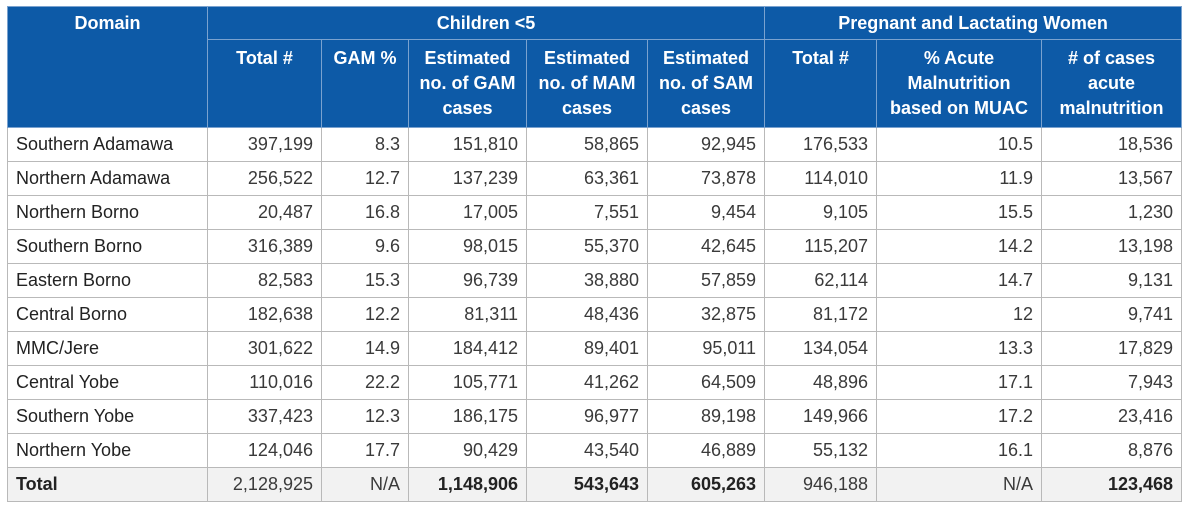 The image size is (1186, 506). What do you see at coordinates (1112, 144) in the screenshot?
I see `acute-cases-cell: 18,536` at bounding box center [1112, 144].